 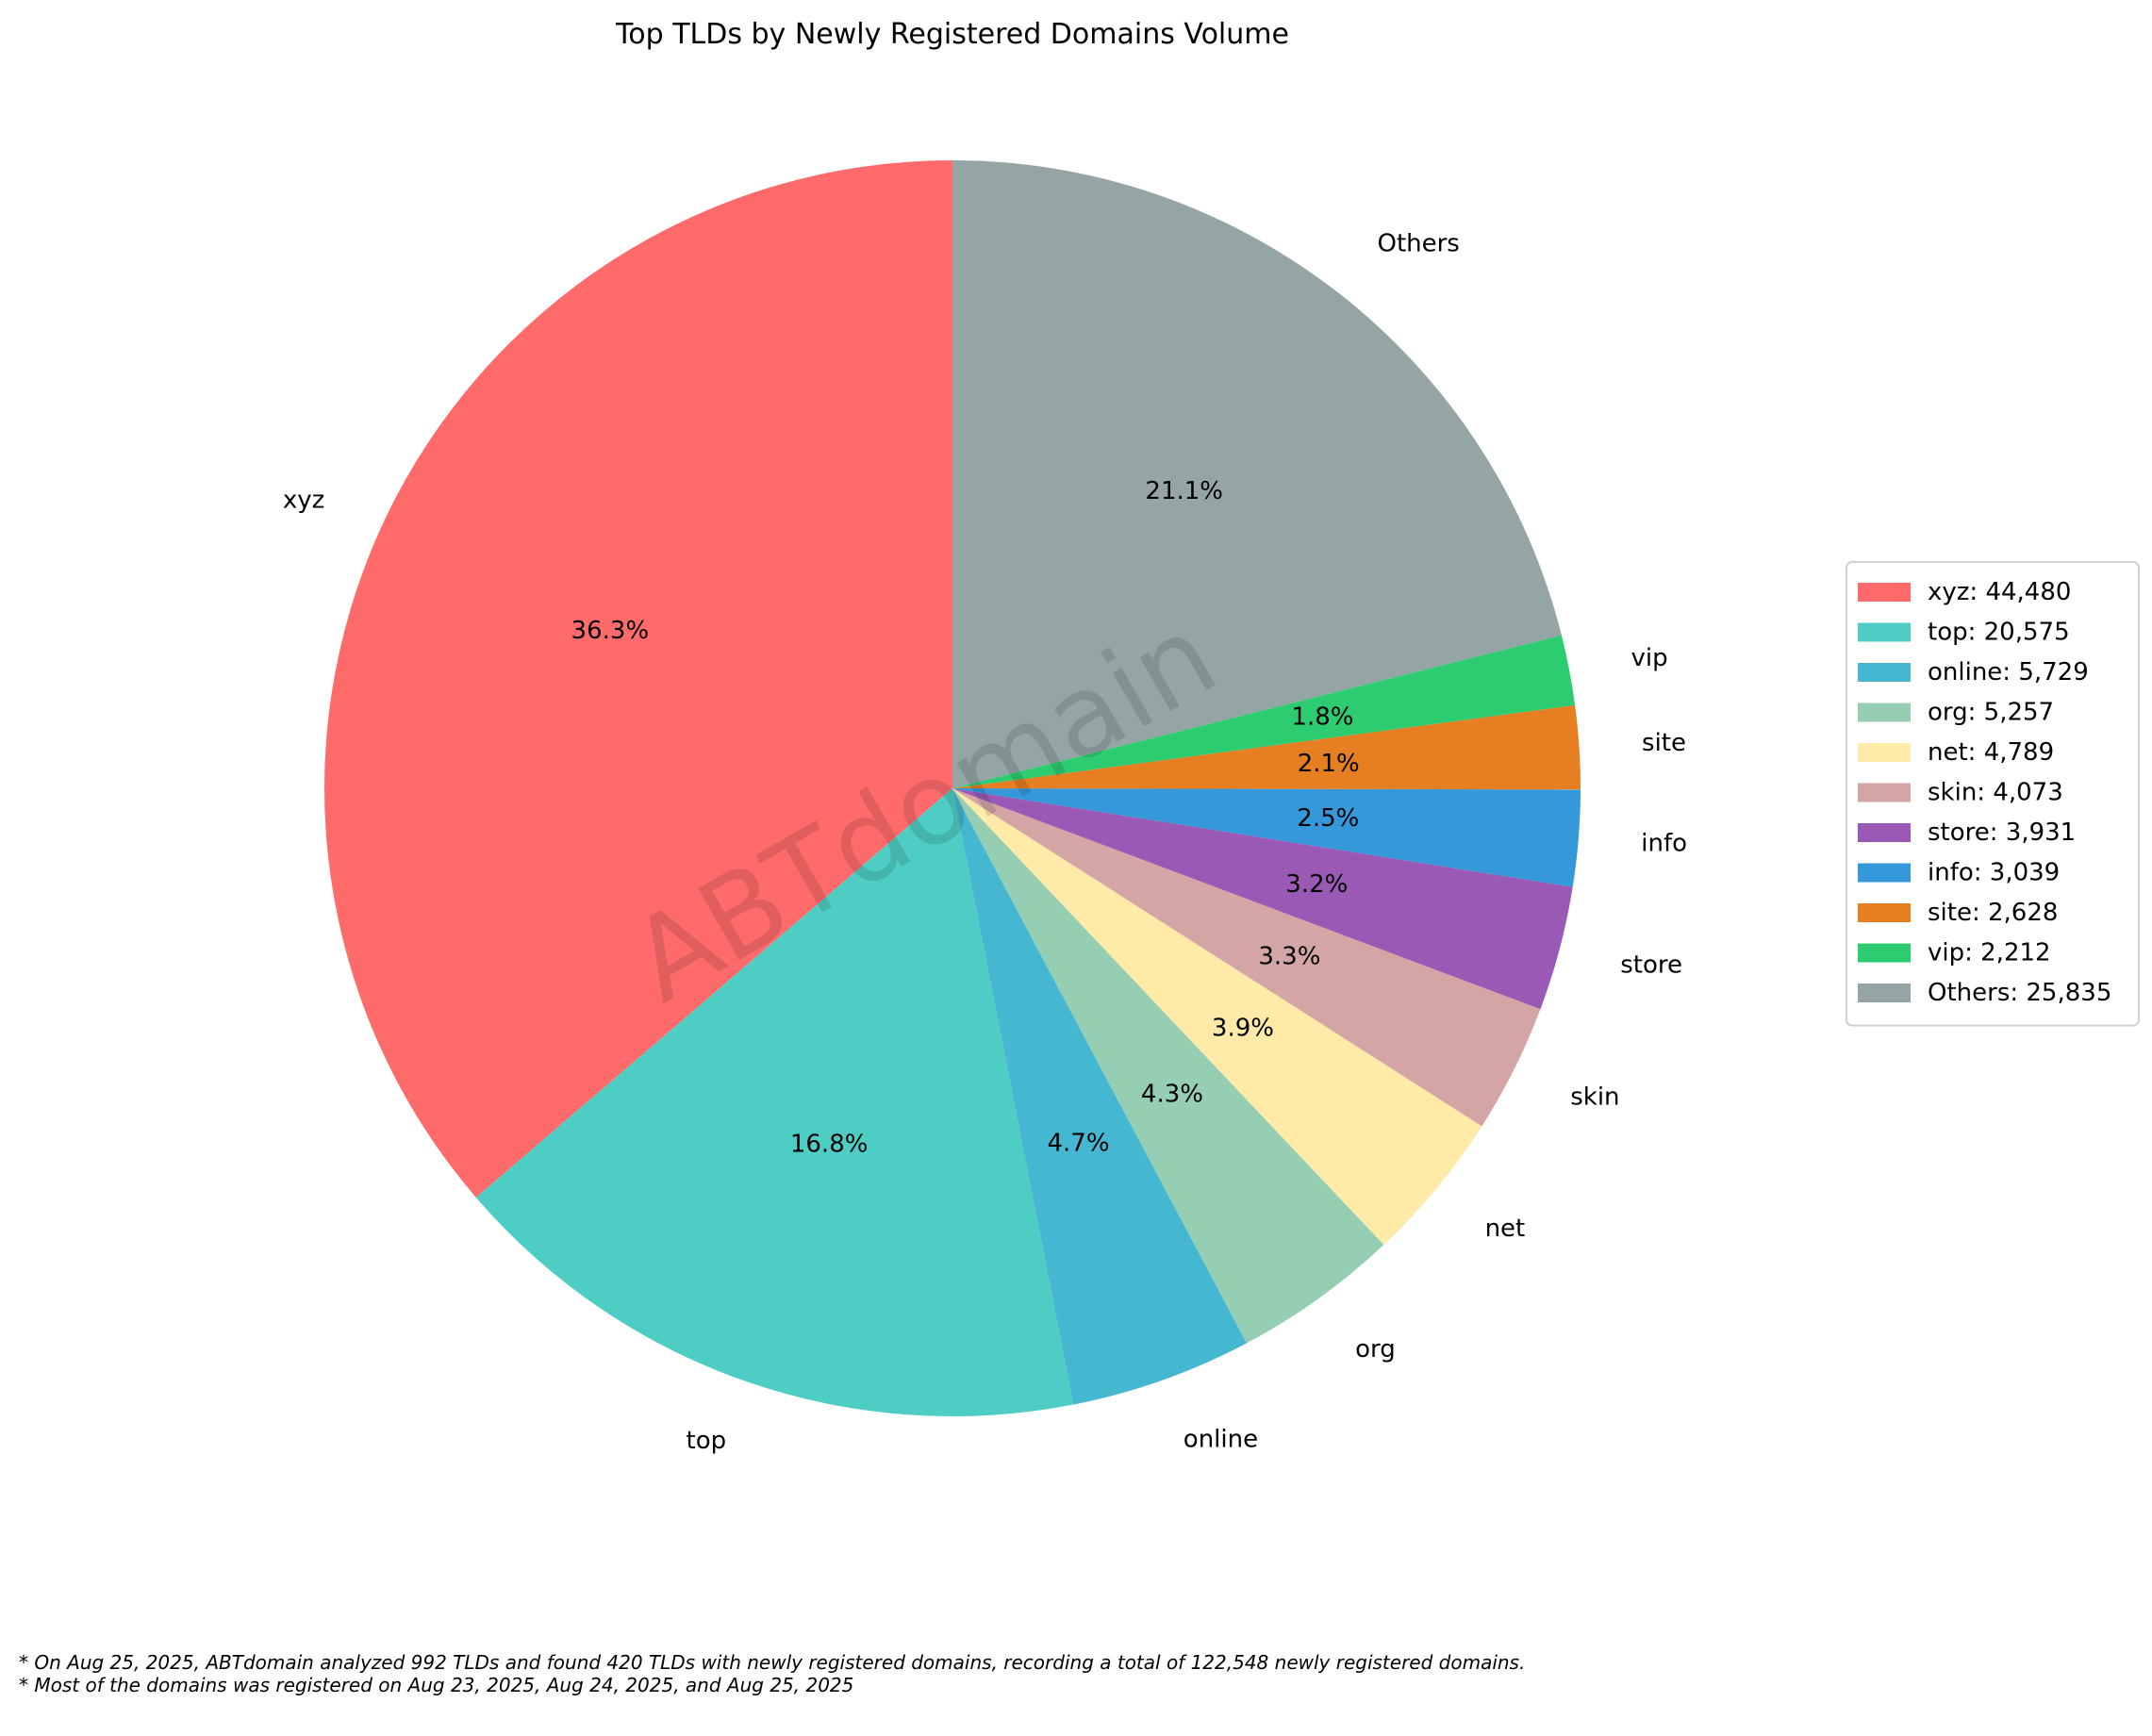 What do you see at coordinates (2008, 672) in the screenshot?
I see `legend-entry-online: online: 5,729` at bounding box center [2008, 672].